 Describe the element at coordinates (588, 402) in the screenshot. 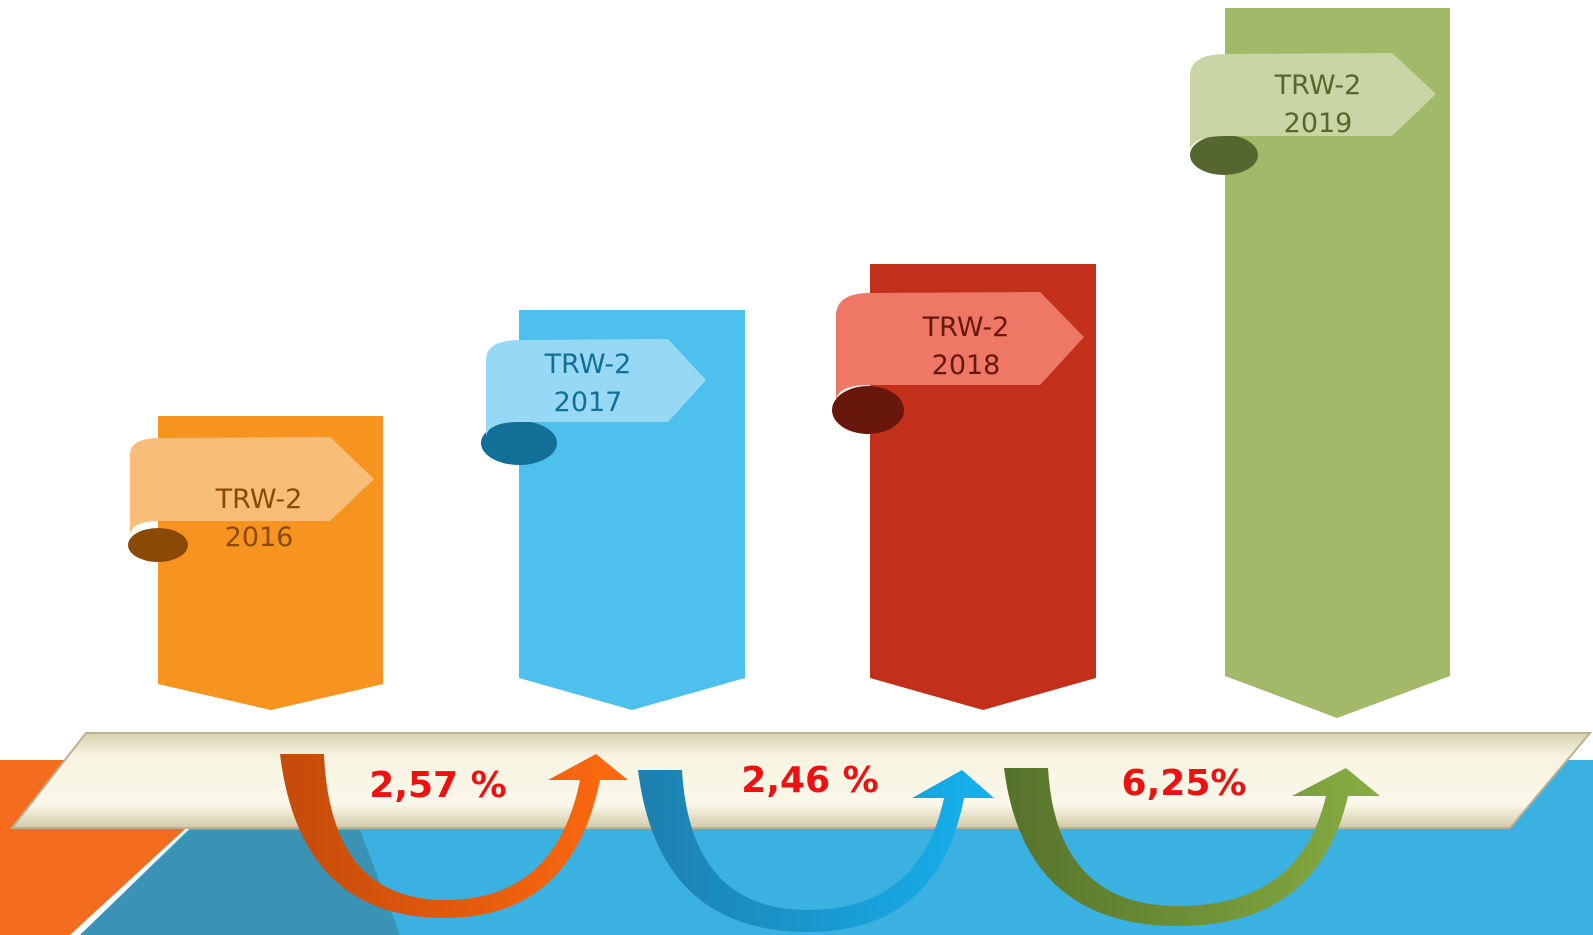

I see `ribbon-2017-line2: 2017` at that location.